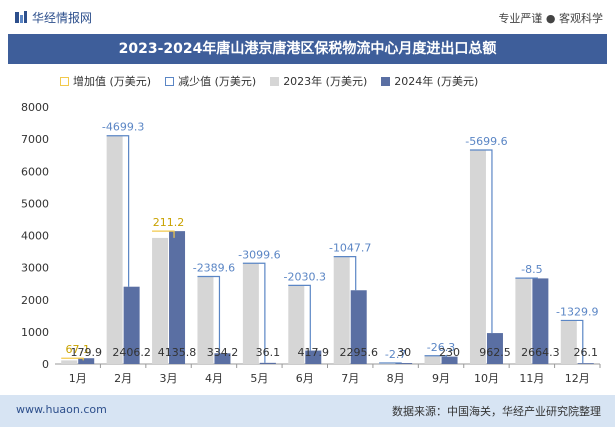  What do you see at coordinates (358, 352) in the screenshot?
I see `value-label-2024: 2295.6` at bounding box center [358, 352].